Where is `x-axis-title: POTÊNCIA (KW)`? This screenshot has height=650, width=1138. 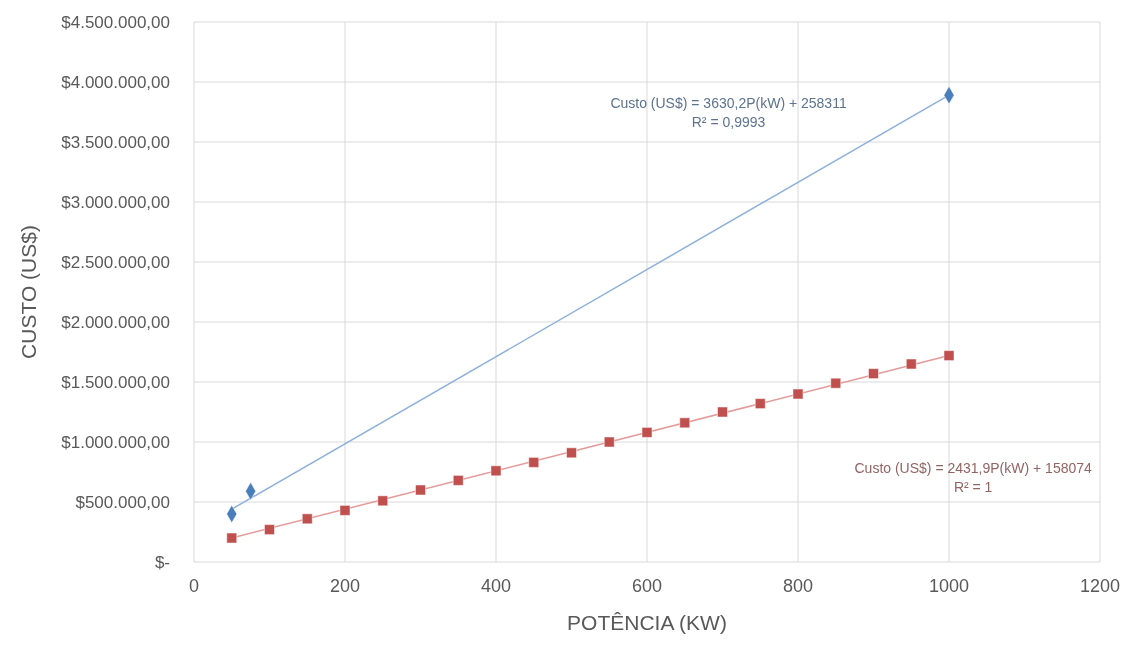 x-axis-title: POTÊNCIA (KW) is located at coordinates (647, 622).